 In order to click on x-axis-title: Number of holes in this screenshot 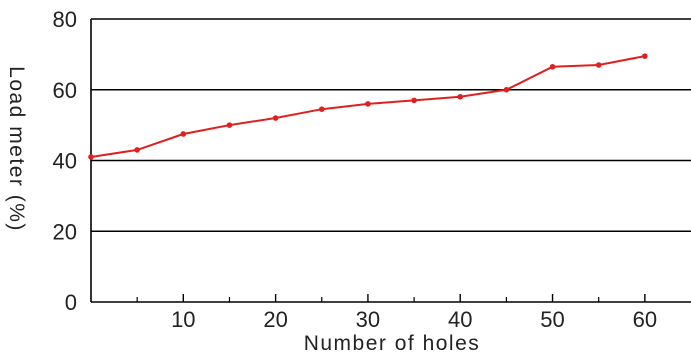, I will do `click(392, 342)`.